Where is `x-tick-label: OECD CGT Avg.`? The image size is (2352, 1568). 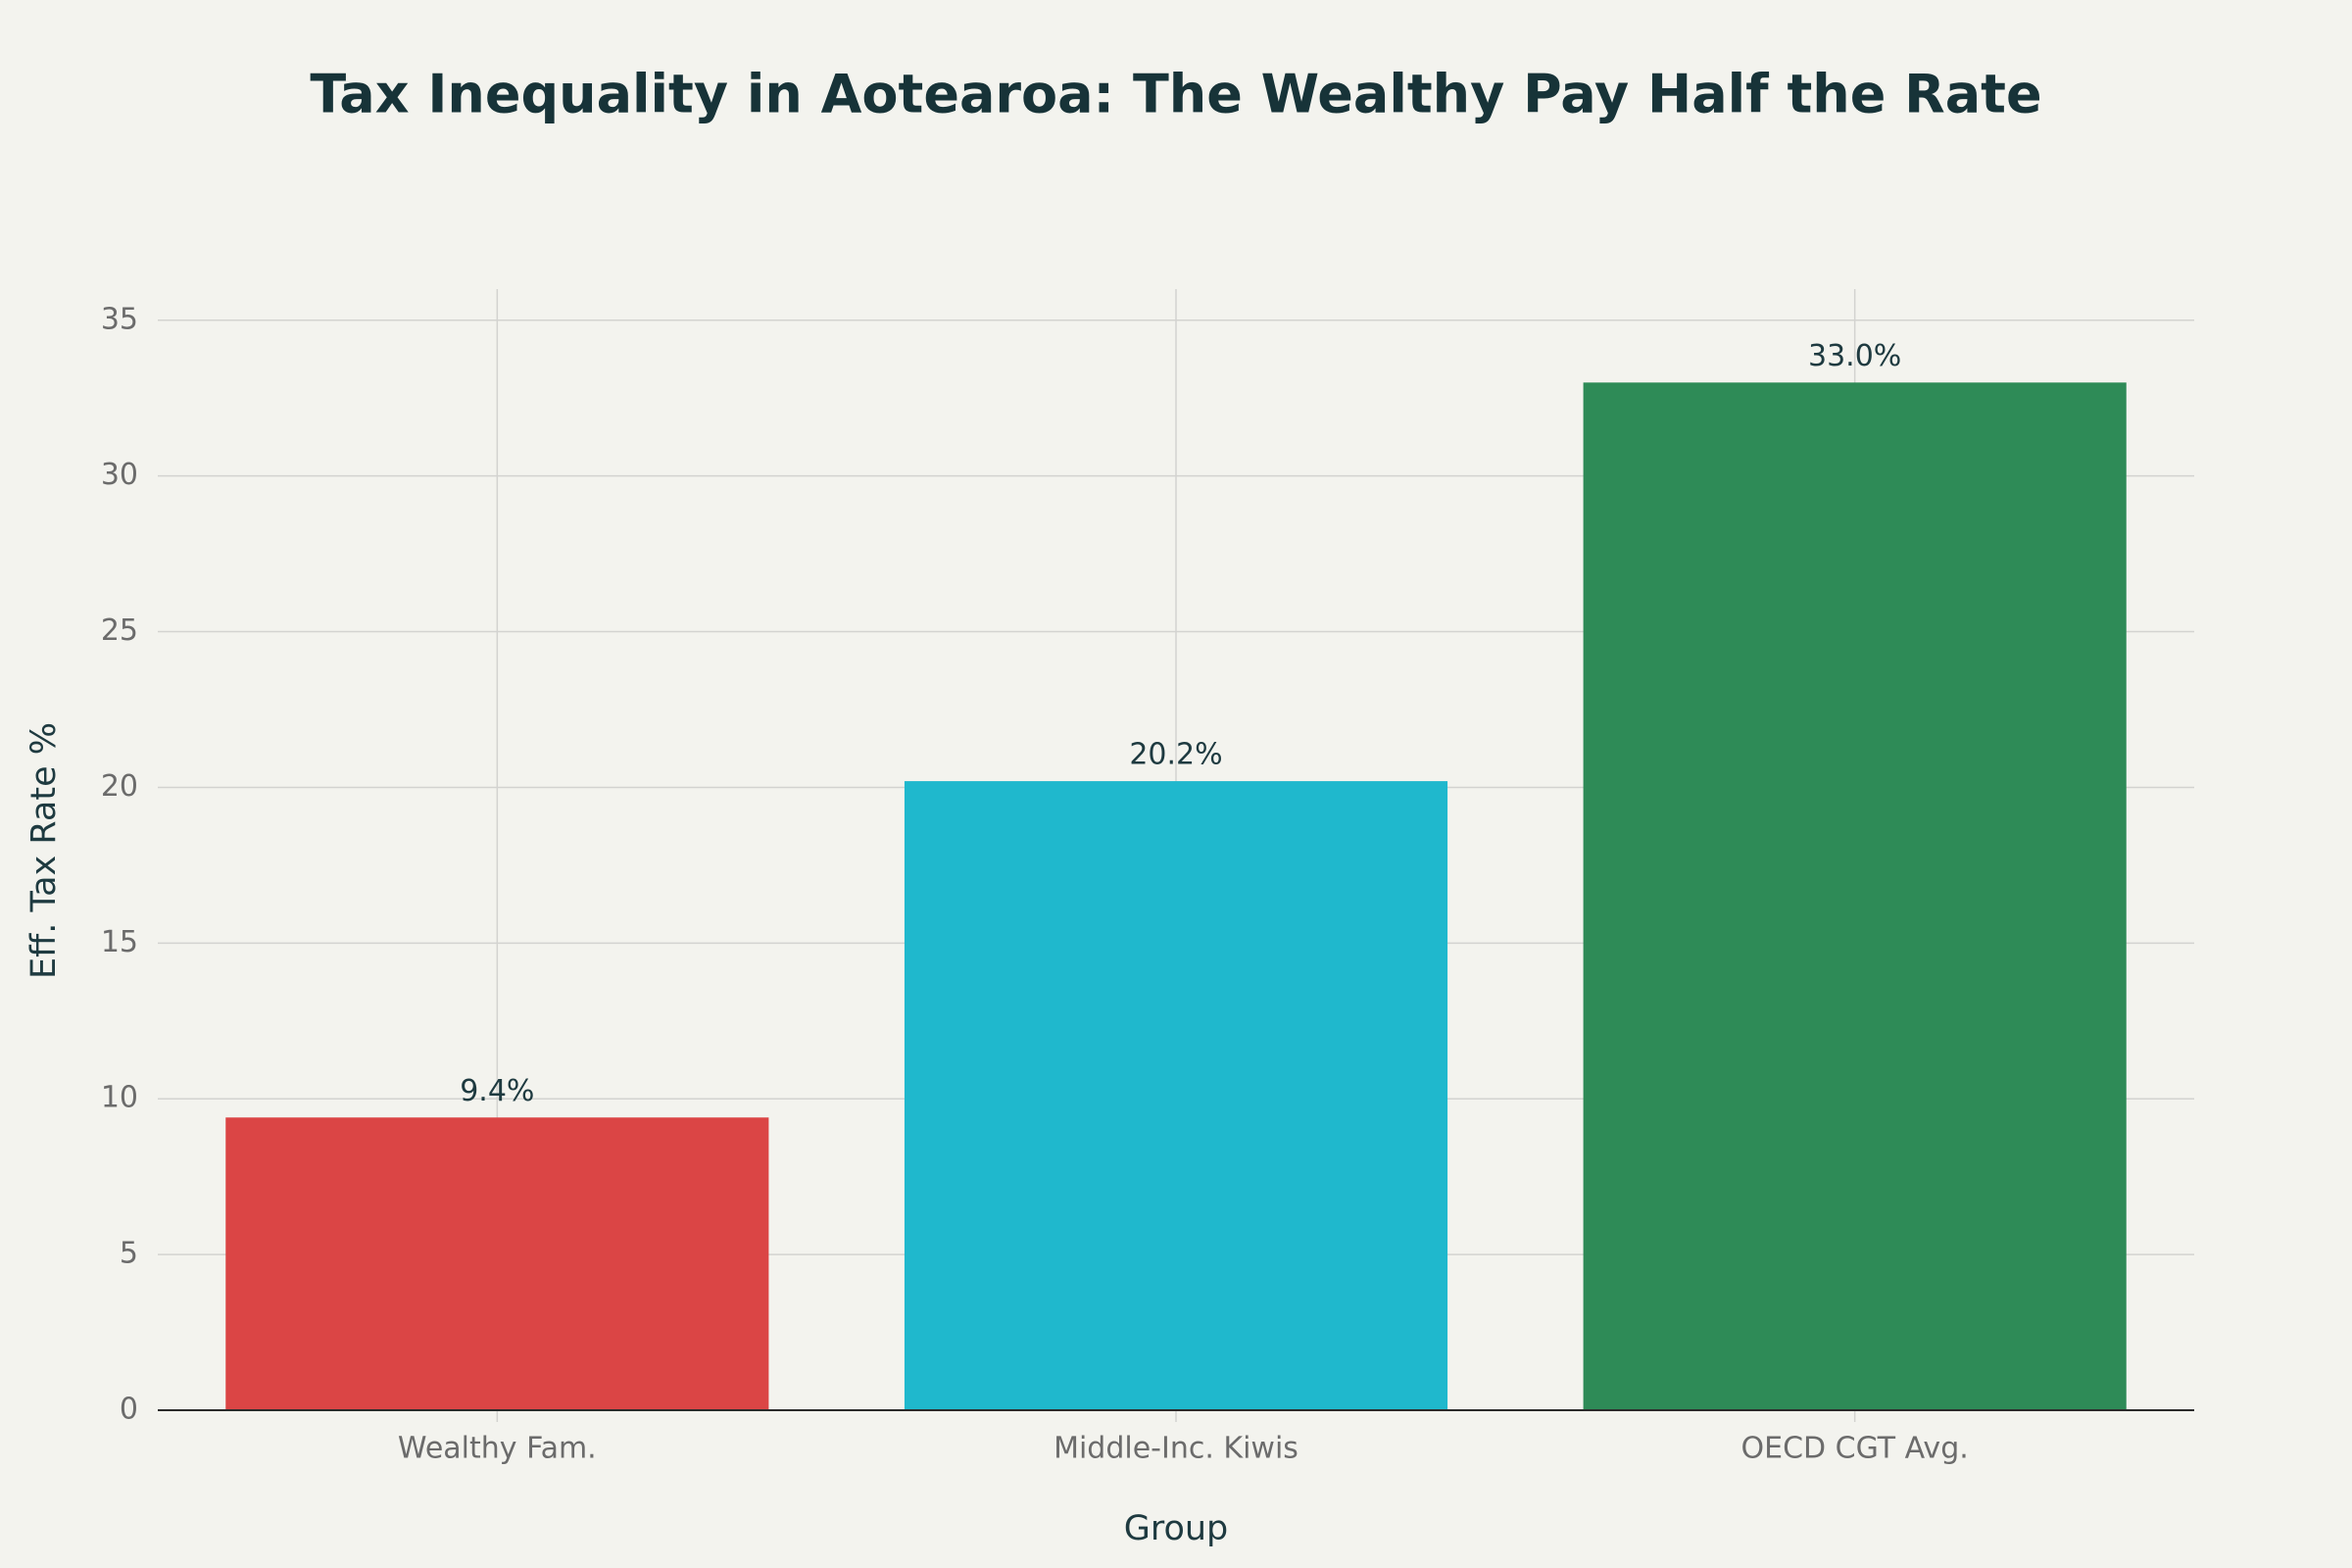 x-tick-label: OECD CGT Avg. is located at coordinates (1855, 1449).